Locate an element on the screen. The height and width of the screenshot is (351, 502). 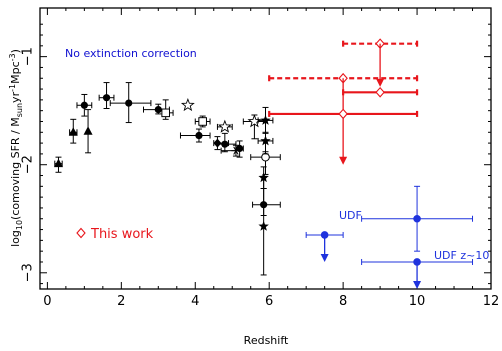
y-tick-label: −2 is located at coordinates (28, 164).